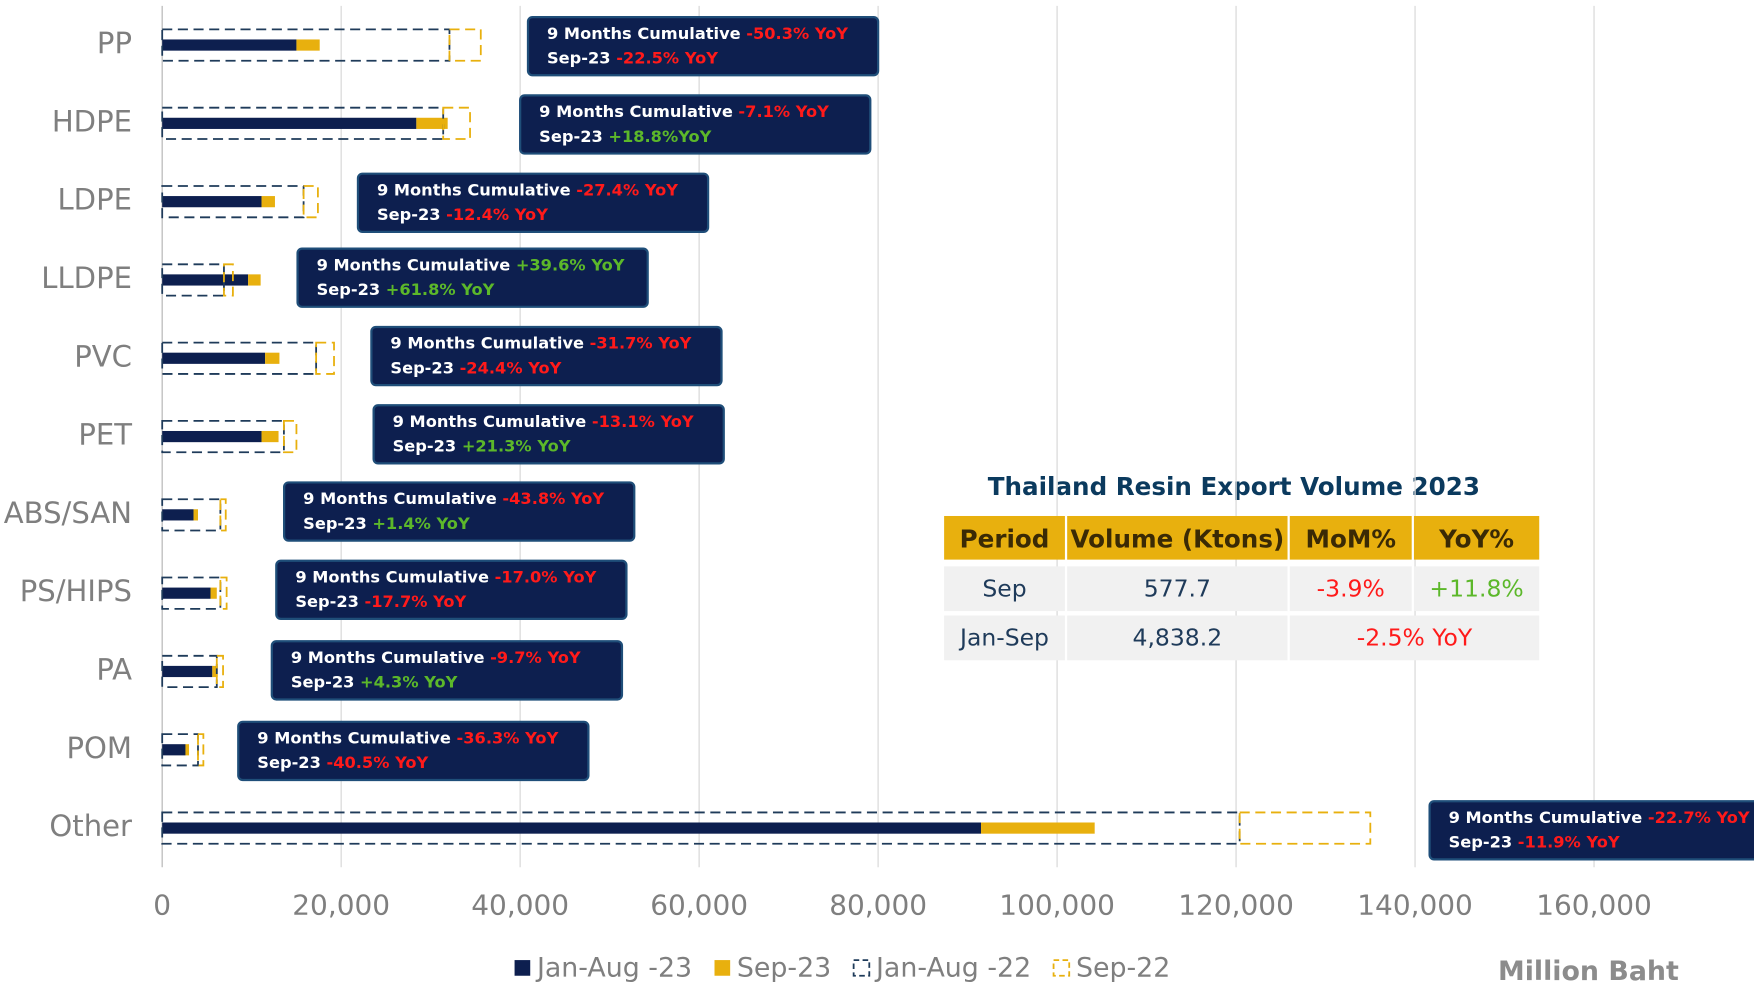  Describe the element at coordinates (625, 135) in the screenshot. I see `annotation-text: Sep-23 +18.8%YoY` at that location.